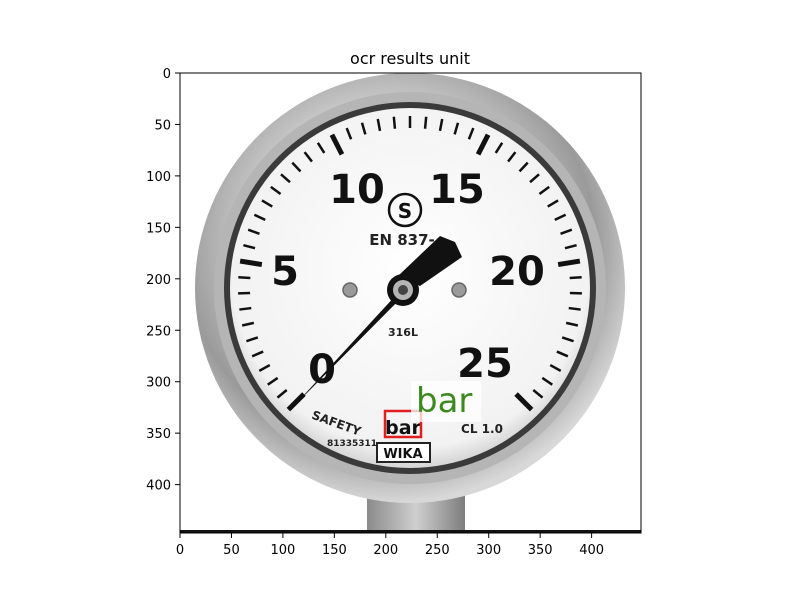 The width and height of the screenshot is (800, 600). What do you see at coordinates (162, 125) in the screenshot?
I see `y-tick-label: 50` at bounding box center [162, 125].